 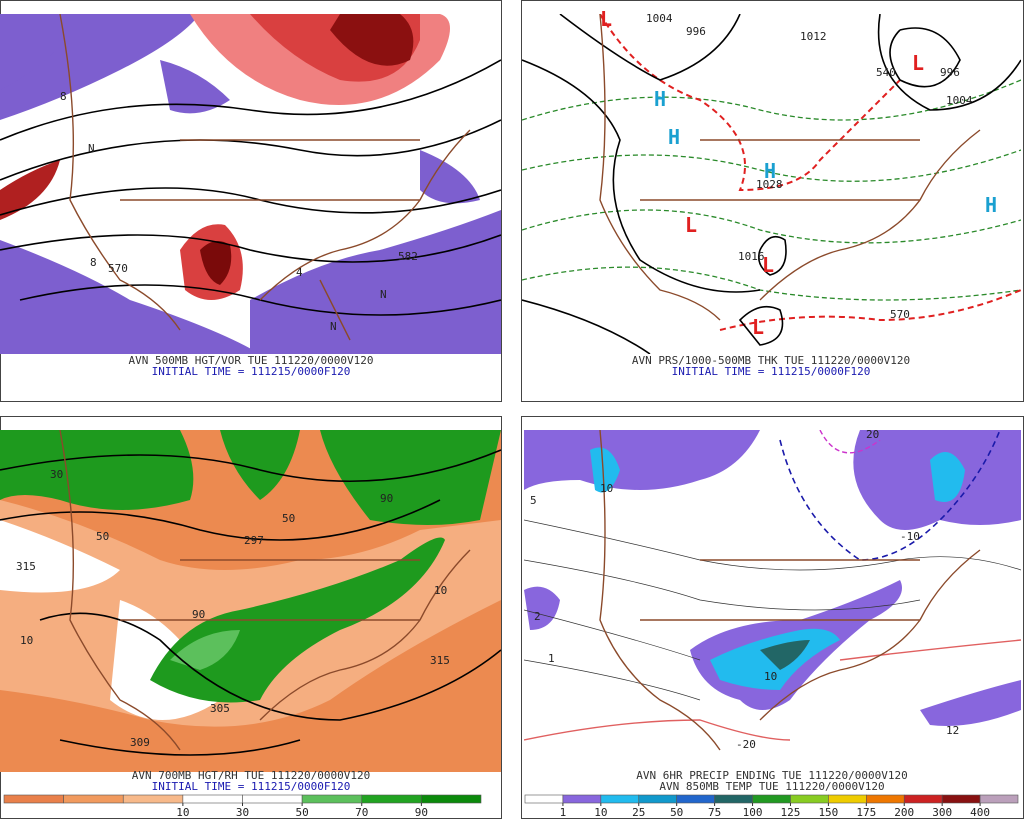 I want to click on map-label: 582, so click(x=408, y=256).